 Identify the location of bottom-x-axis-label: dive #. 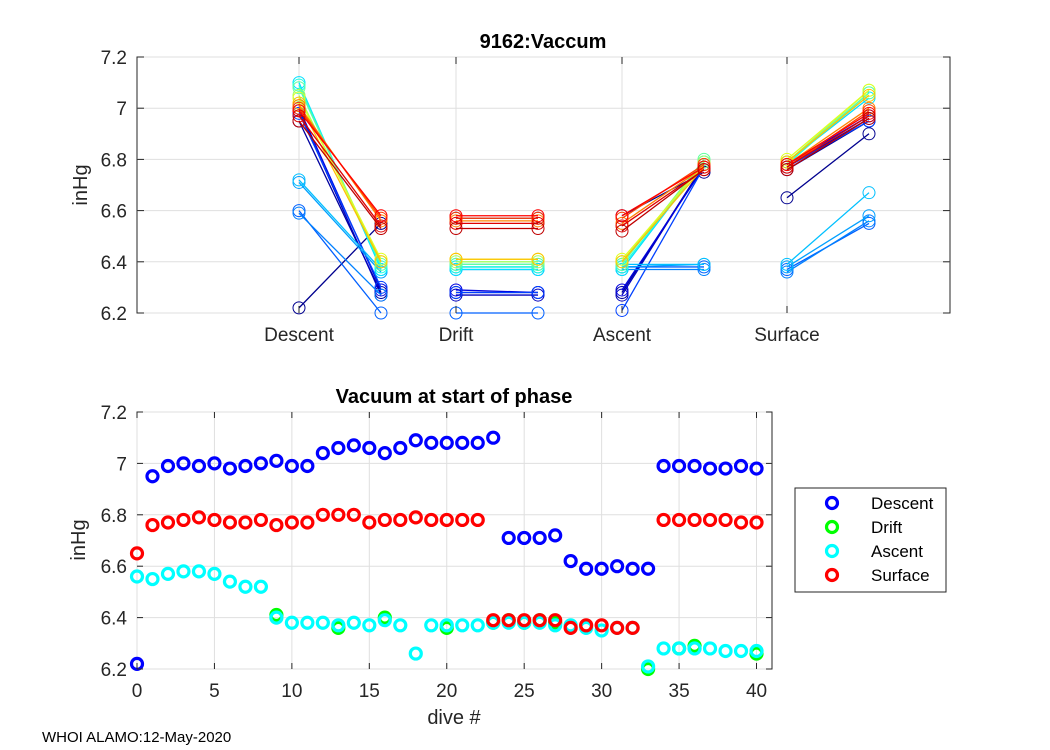
(454, 718).